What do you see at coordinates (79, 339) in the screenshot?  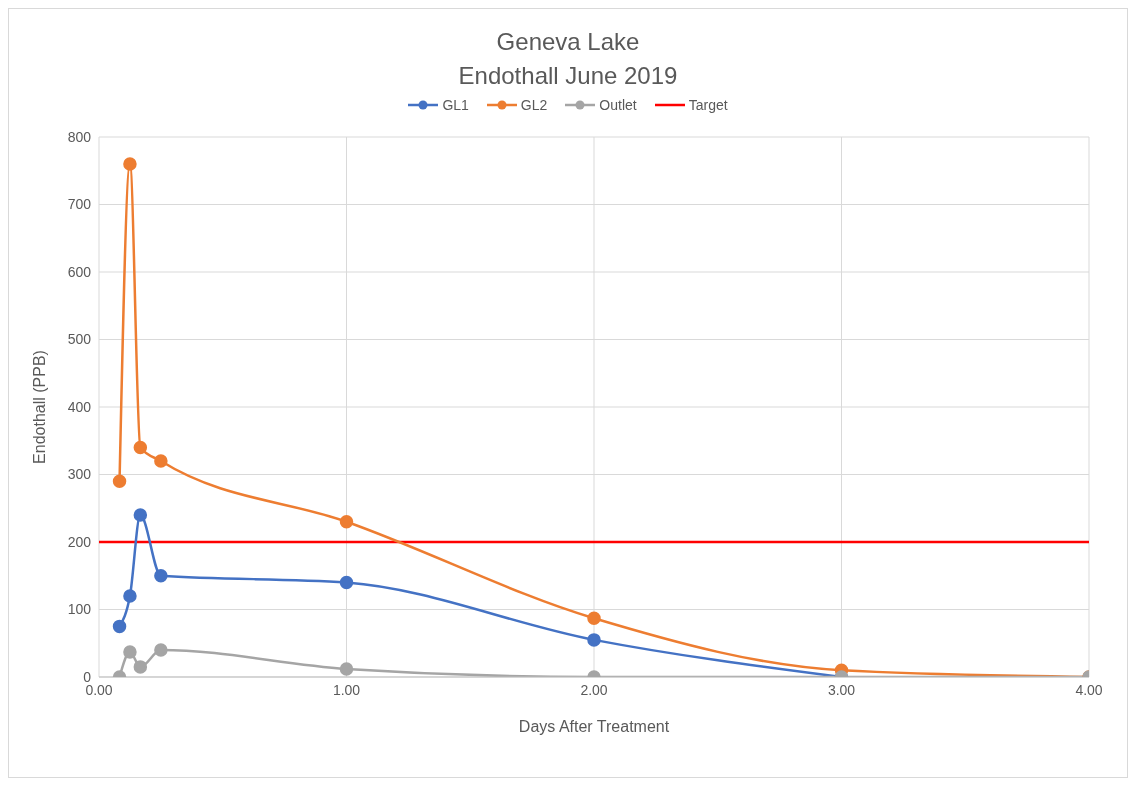 I see `y-tick-label: 500` at bounding box center [79, 339].